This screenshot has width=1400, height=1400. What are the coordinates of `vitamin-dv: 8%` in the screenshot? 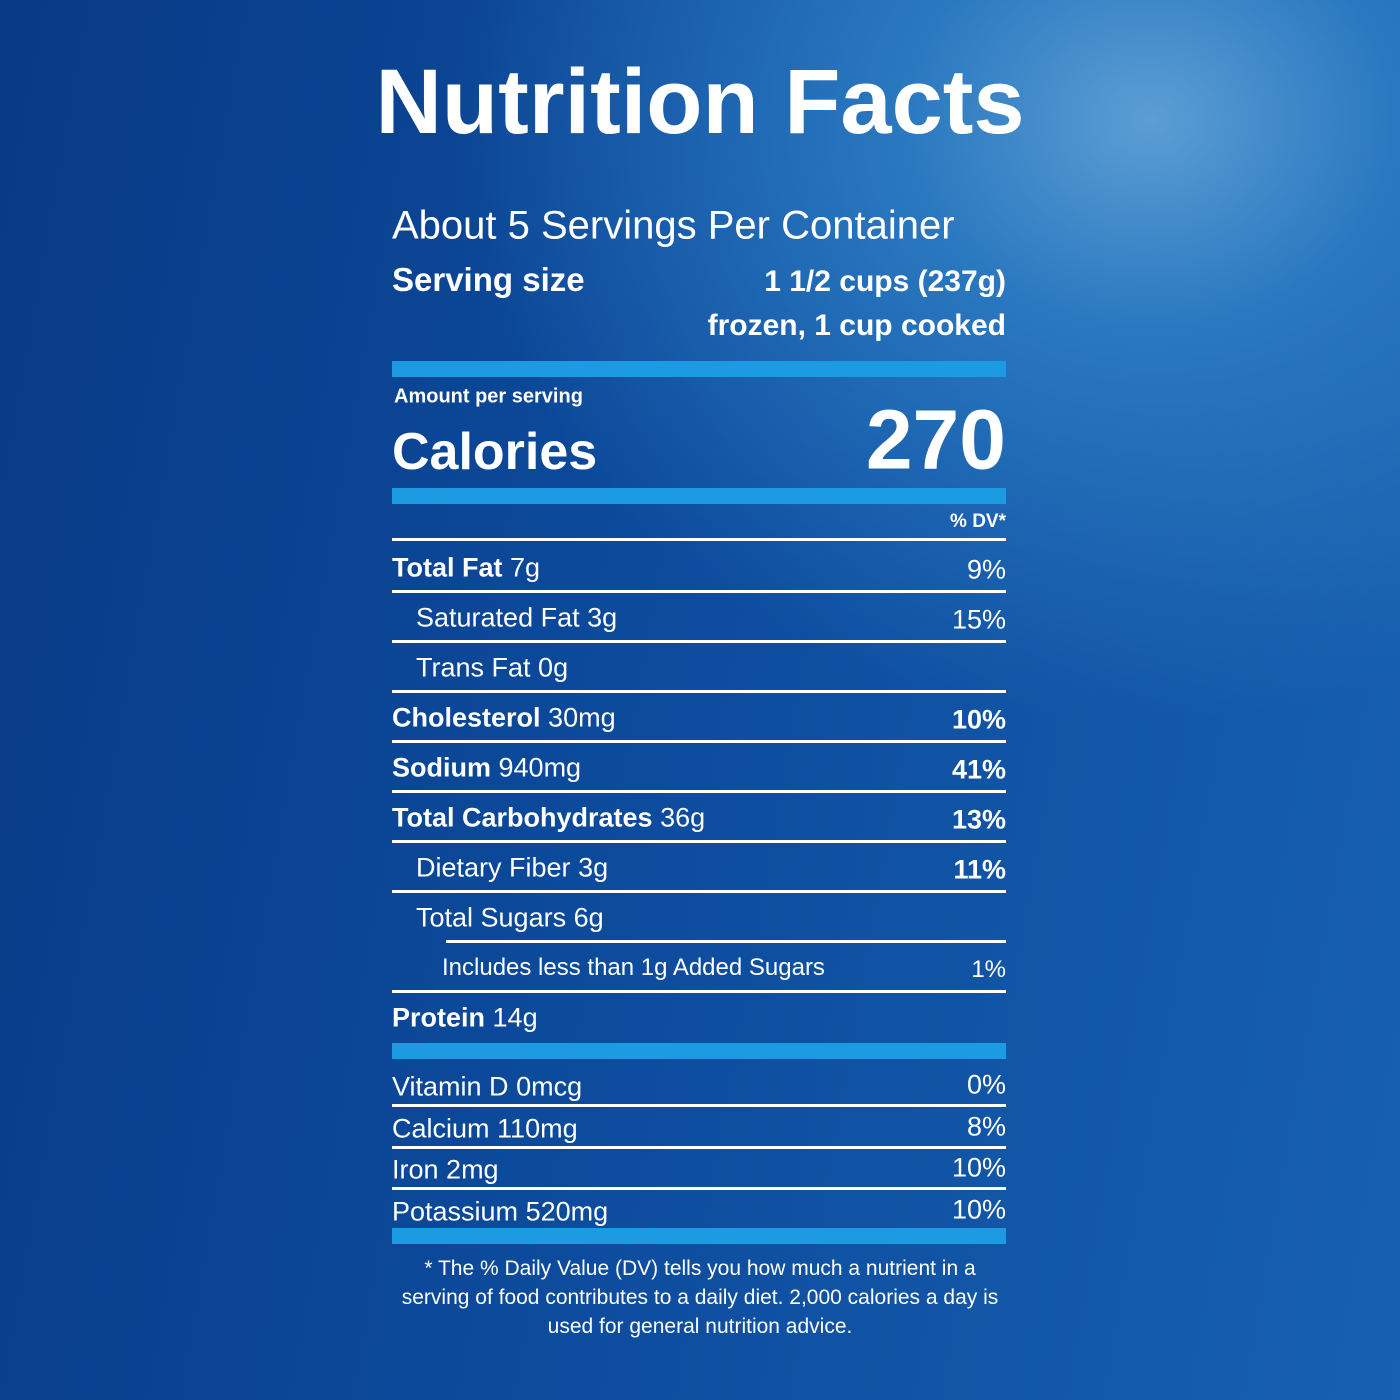 It's located at (986, 1126).